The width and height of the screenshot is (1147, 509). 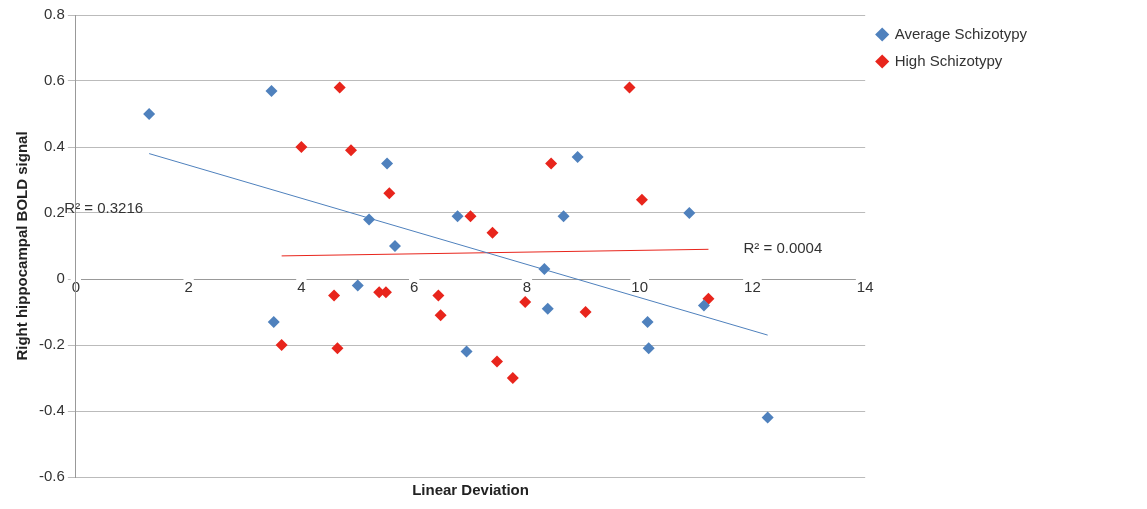 What do you see at coordinates (51, 476) in the screenshot?
I see `y-tick-label: -0.6` at bounding box center [51, 476].